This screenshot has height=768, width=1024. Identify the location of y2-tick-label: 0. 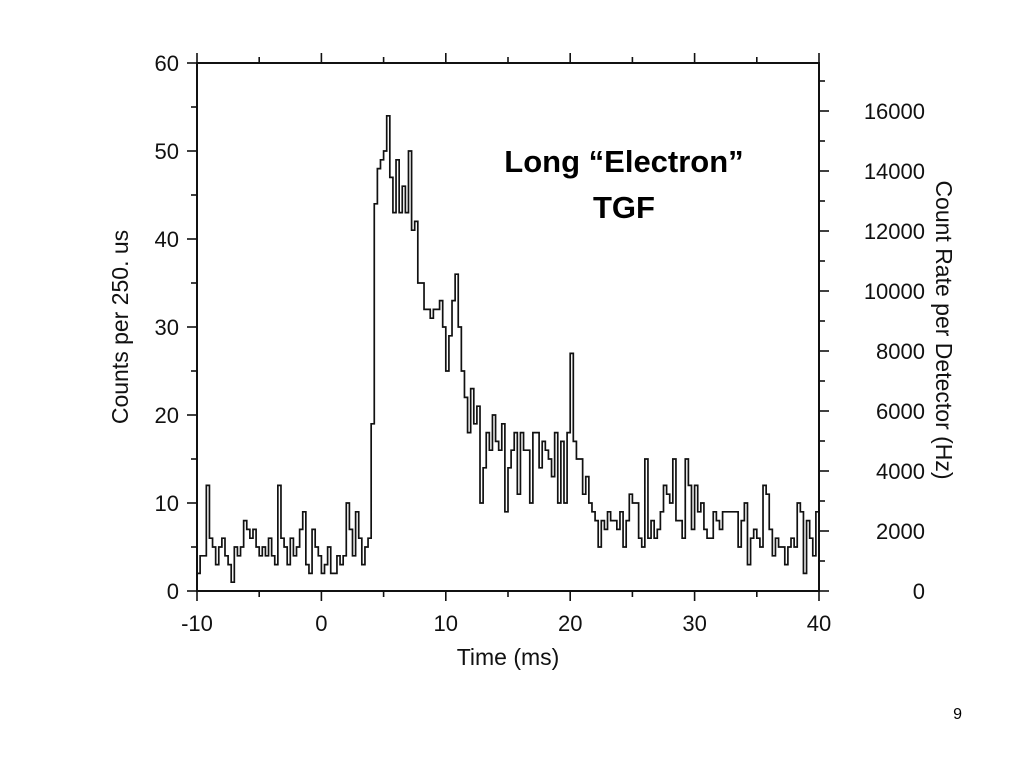
(919, 591).